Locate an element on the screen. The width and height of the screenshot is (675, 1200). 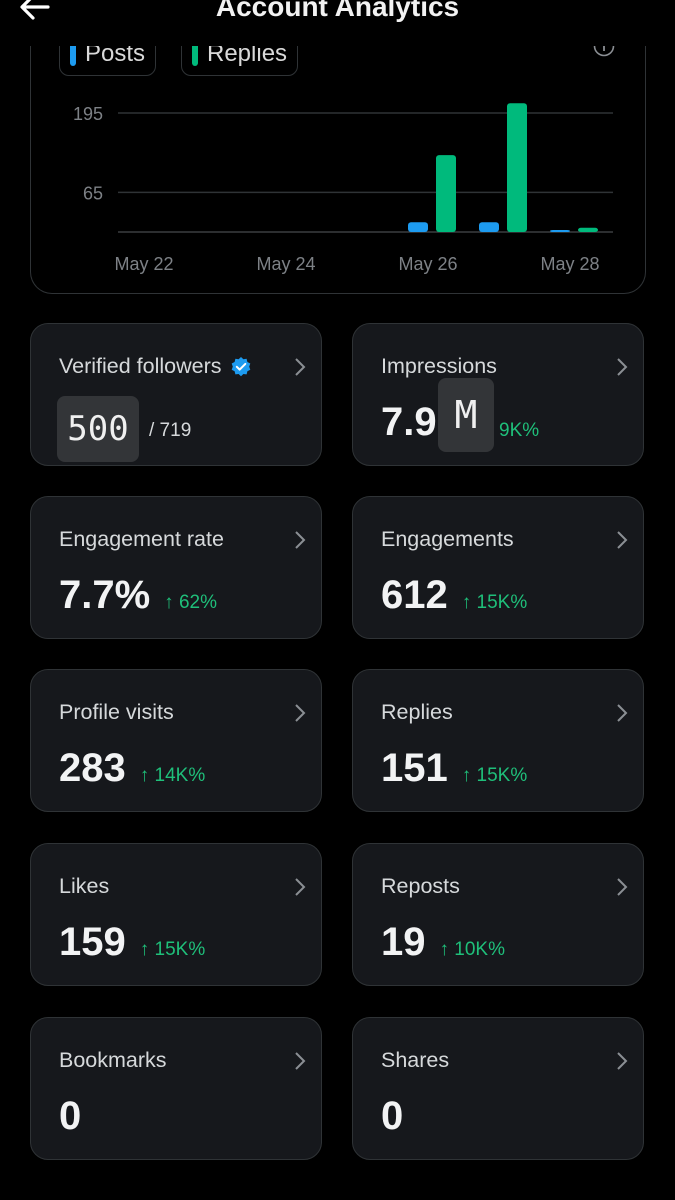
tile-label: Profile visits is located at coordinates (116, 712).